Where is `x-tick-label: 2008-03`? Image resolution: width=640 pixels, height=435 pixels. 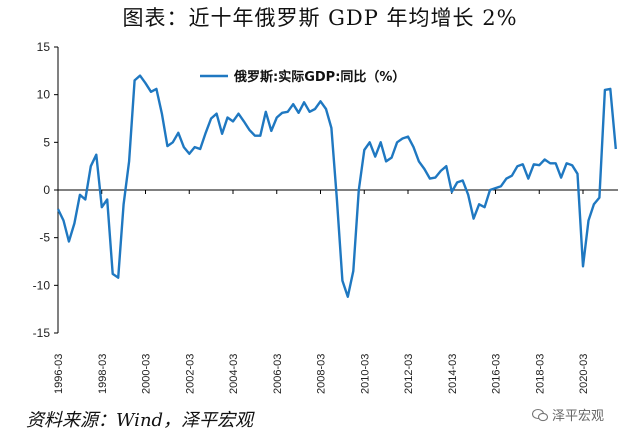 x-tick-label: 2008-03 is located at coordinates (322, 374).